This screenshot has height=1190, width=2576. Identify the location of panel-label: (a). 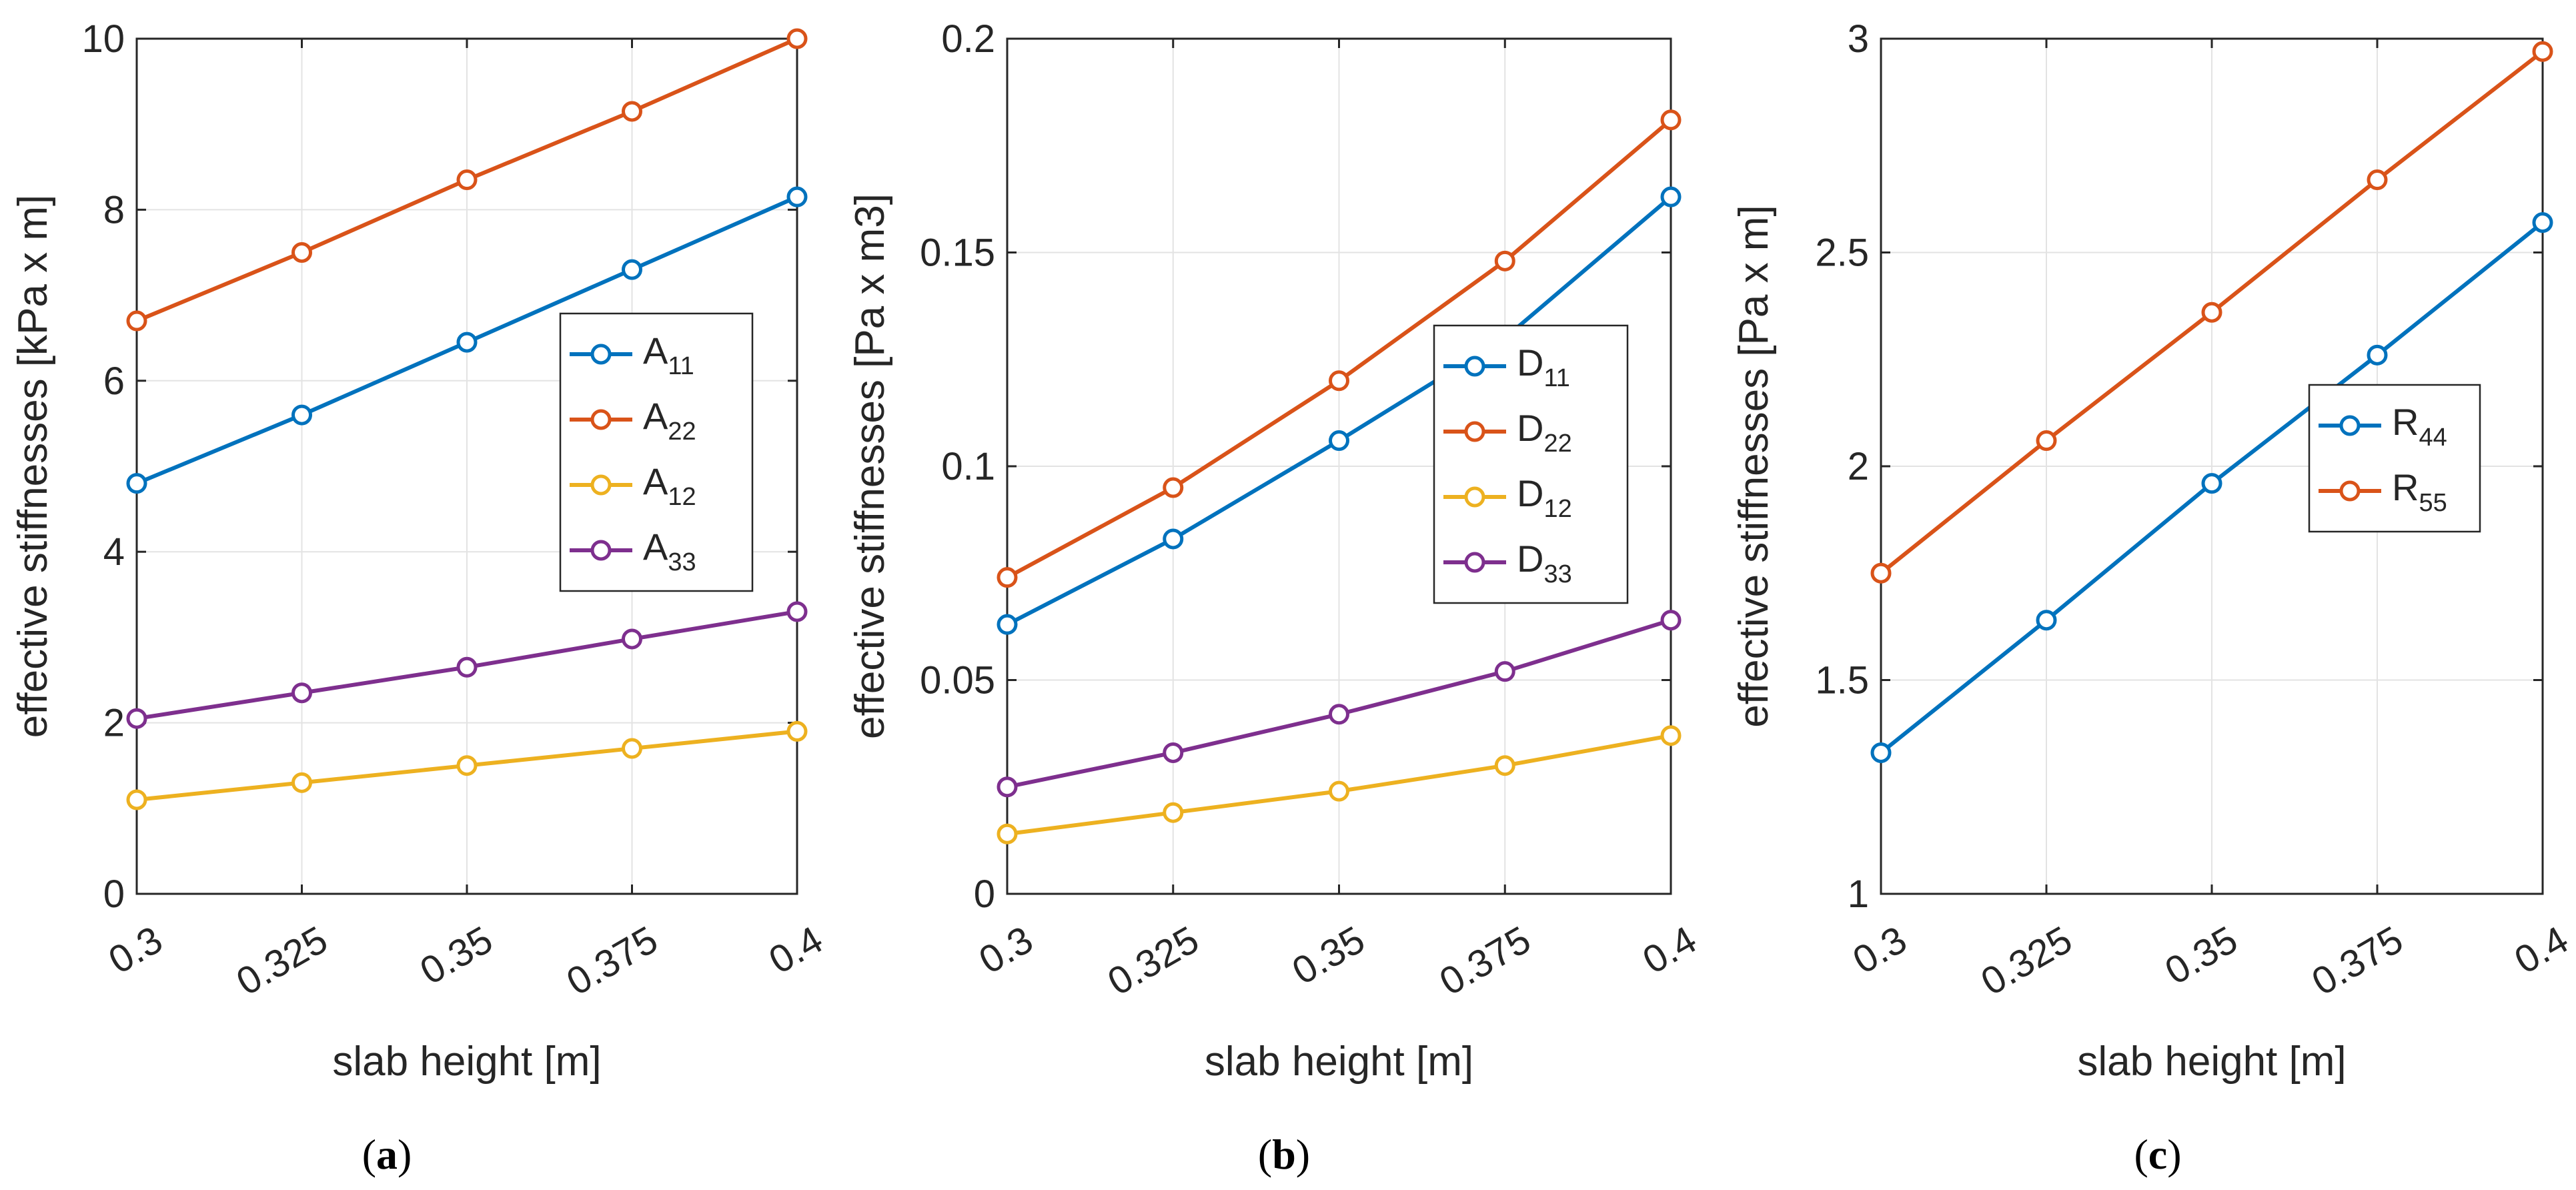
(387, 1154).